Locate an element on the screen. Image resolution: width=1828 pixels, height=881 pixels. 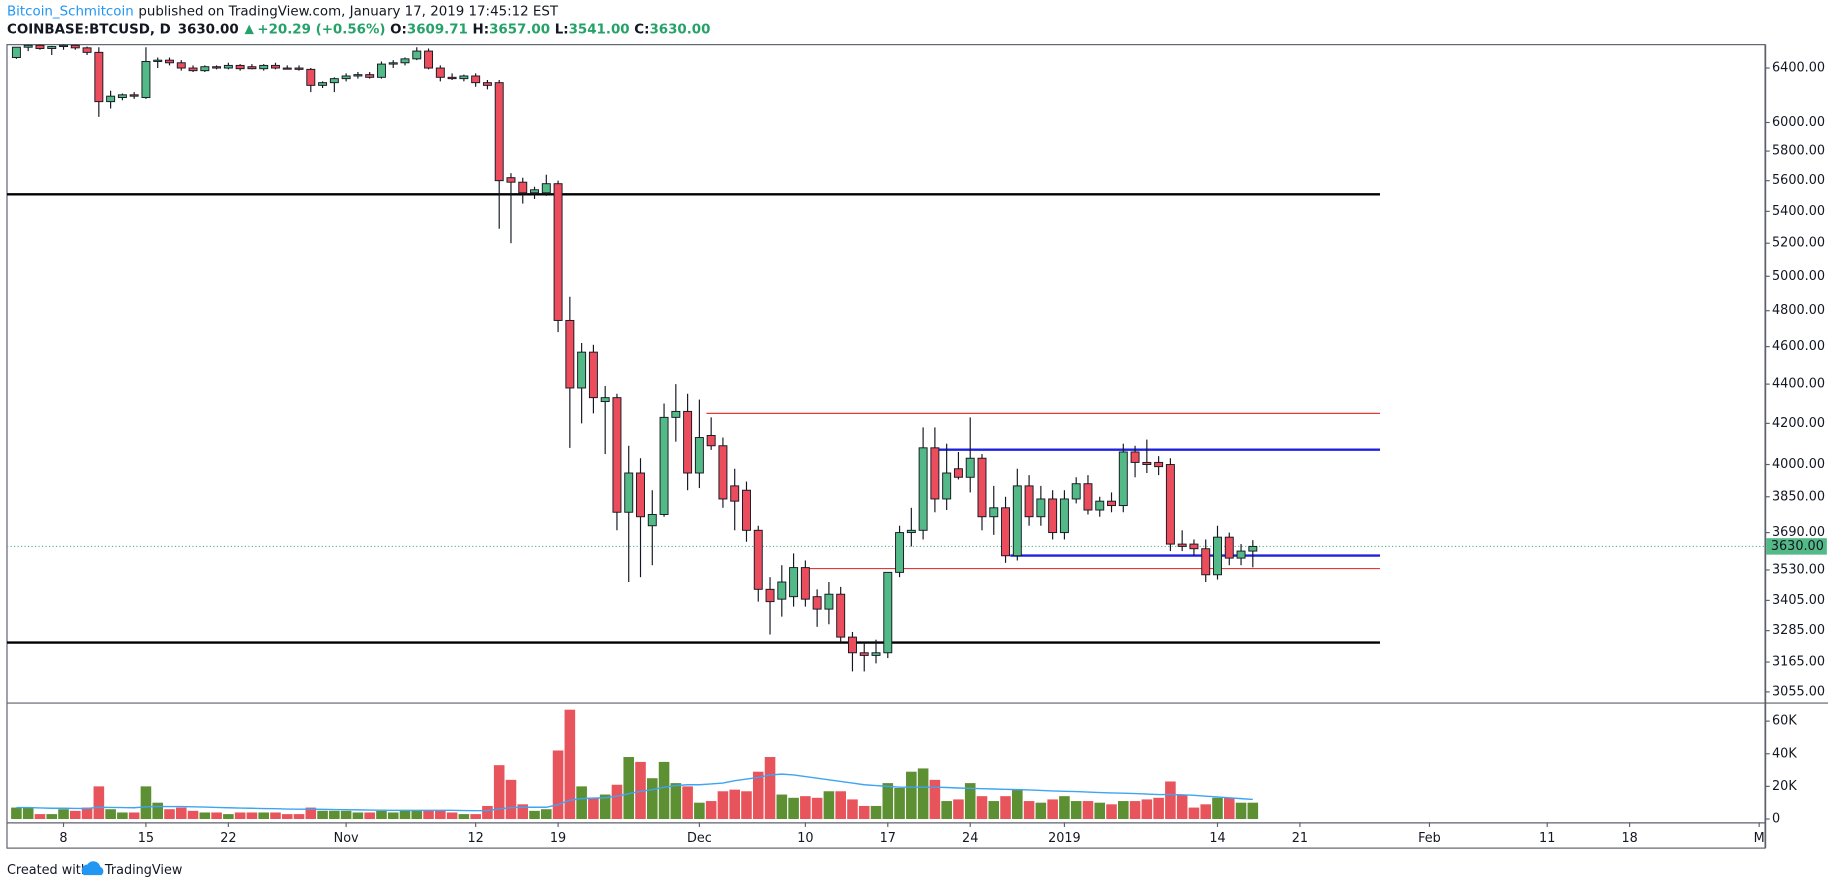
volume-ma-line is located at coordinates (634, 792).